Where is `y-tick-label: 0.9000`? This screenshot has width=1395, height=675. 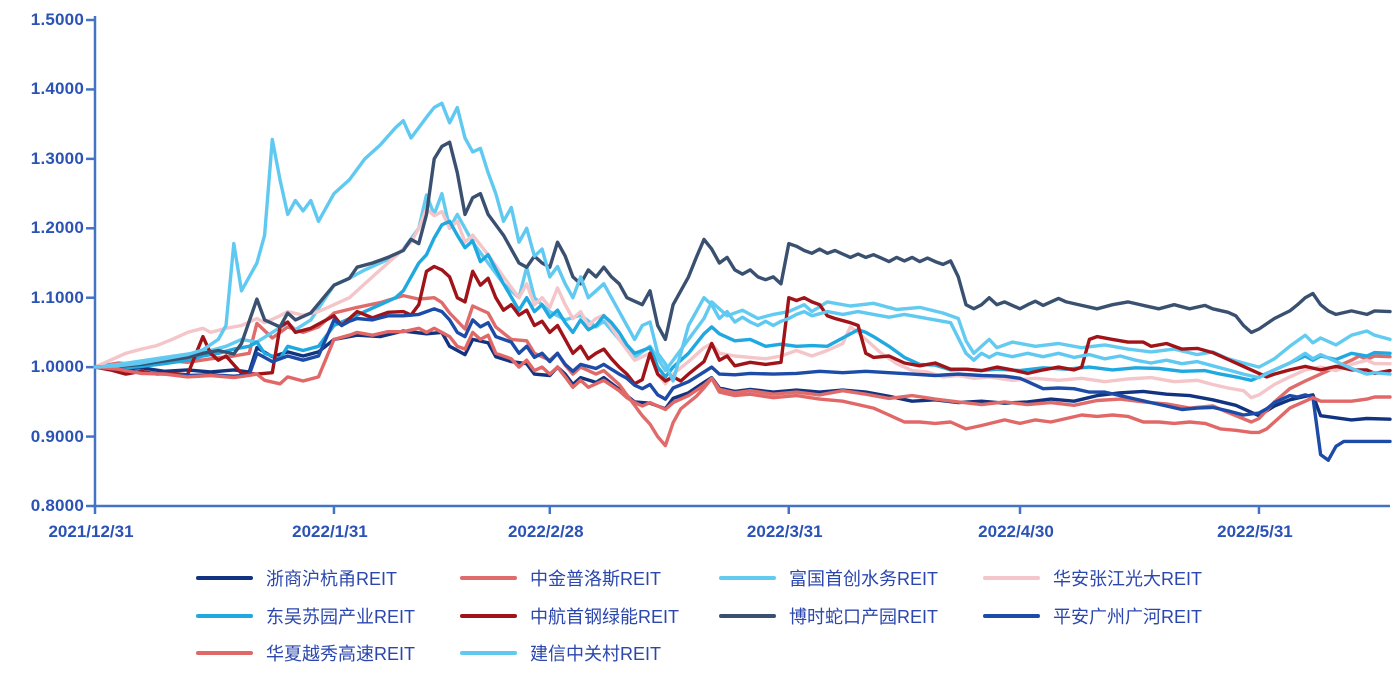 y-tick-label: 0.9000 is located at coordinates (57, 436).